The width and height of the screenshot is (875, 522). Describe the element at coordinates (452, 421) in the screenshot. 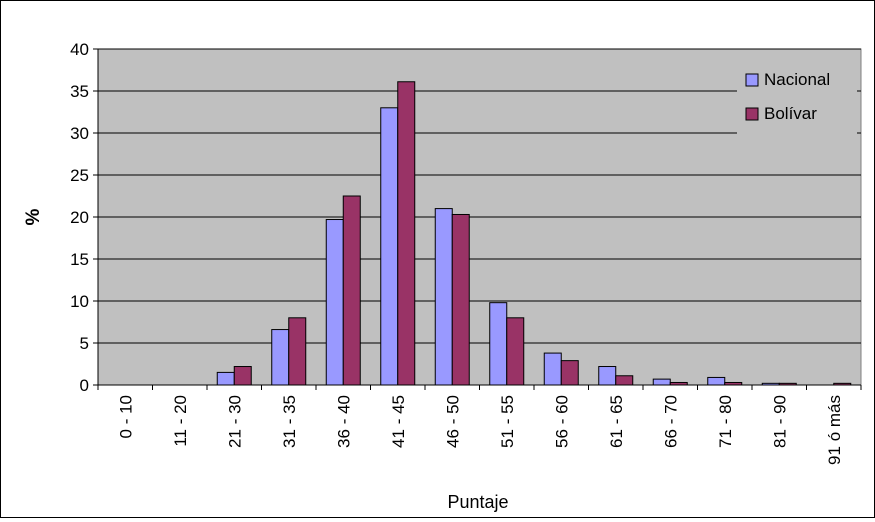

I see `x-tick-label: 46 - 50` at that location.